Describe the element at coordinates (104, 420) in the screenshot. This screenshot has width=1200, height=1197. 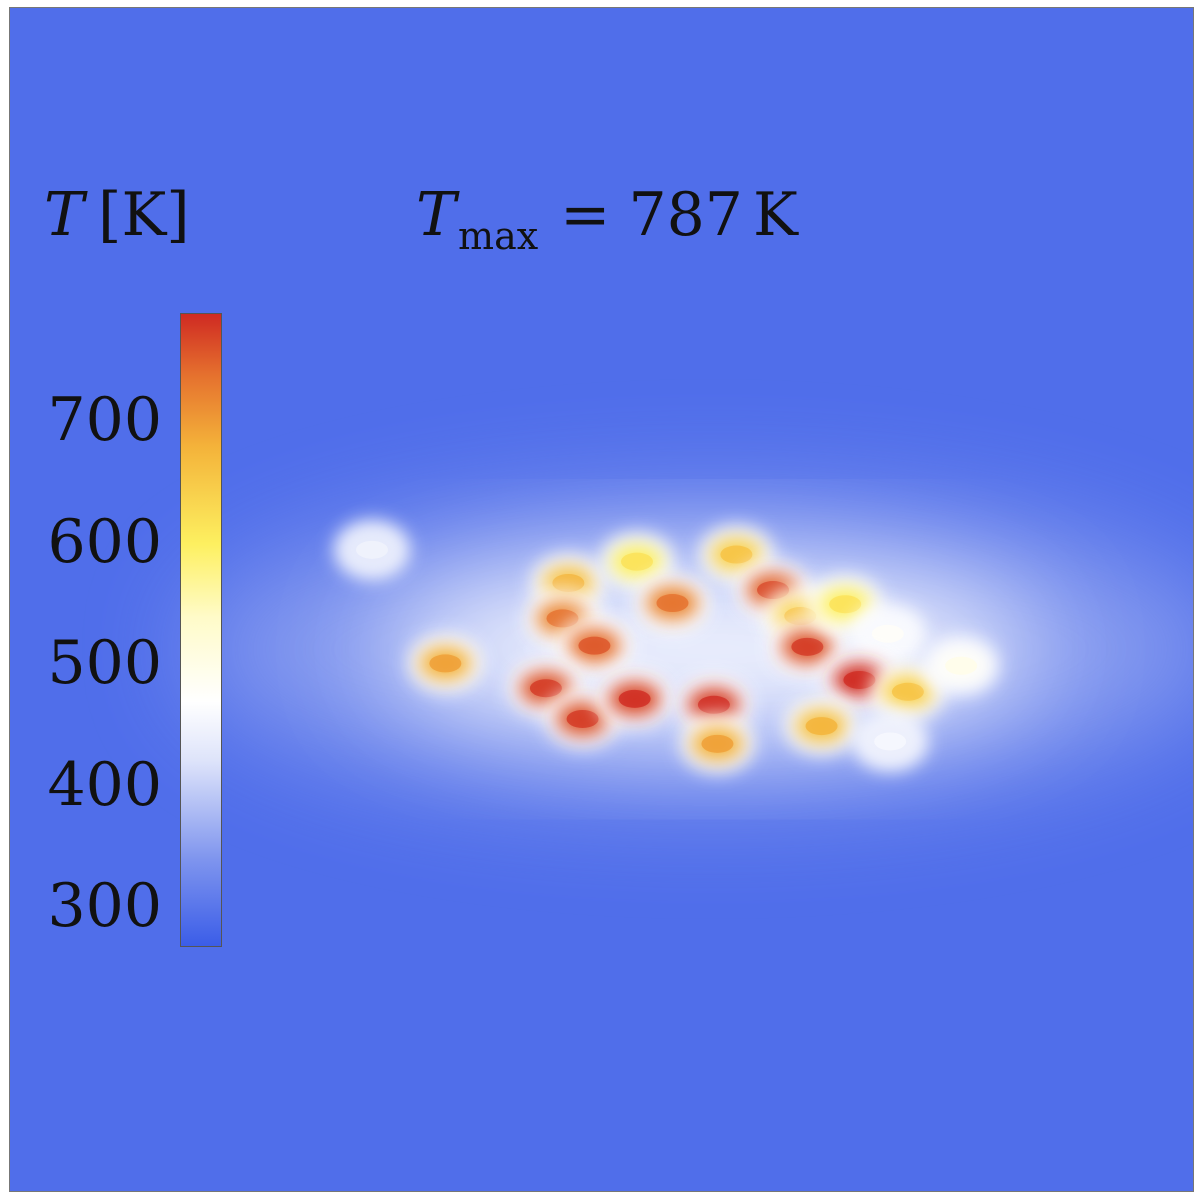
I see `colorbar-tick-700: 700` at that location.